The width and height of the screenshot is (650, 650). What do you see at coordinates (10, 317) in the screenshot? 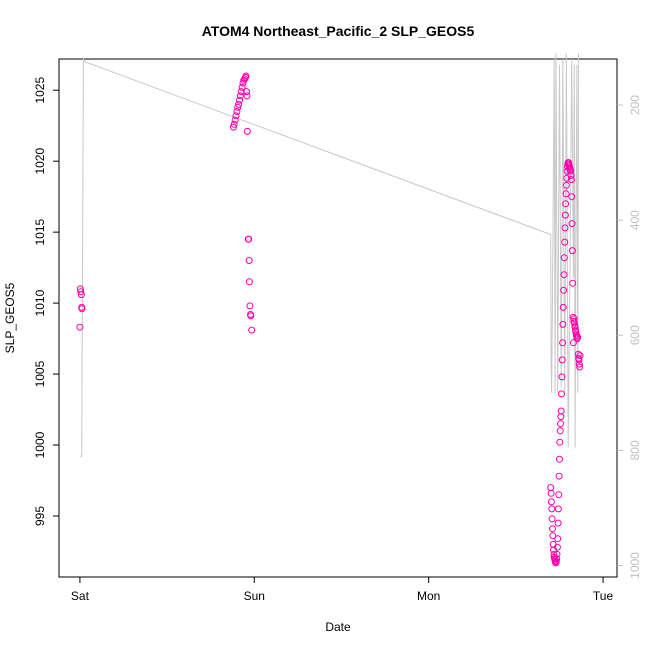
I see `y-axis-label: SLP_GEOS5` at bounding box center [10, 317].